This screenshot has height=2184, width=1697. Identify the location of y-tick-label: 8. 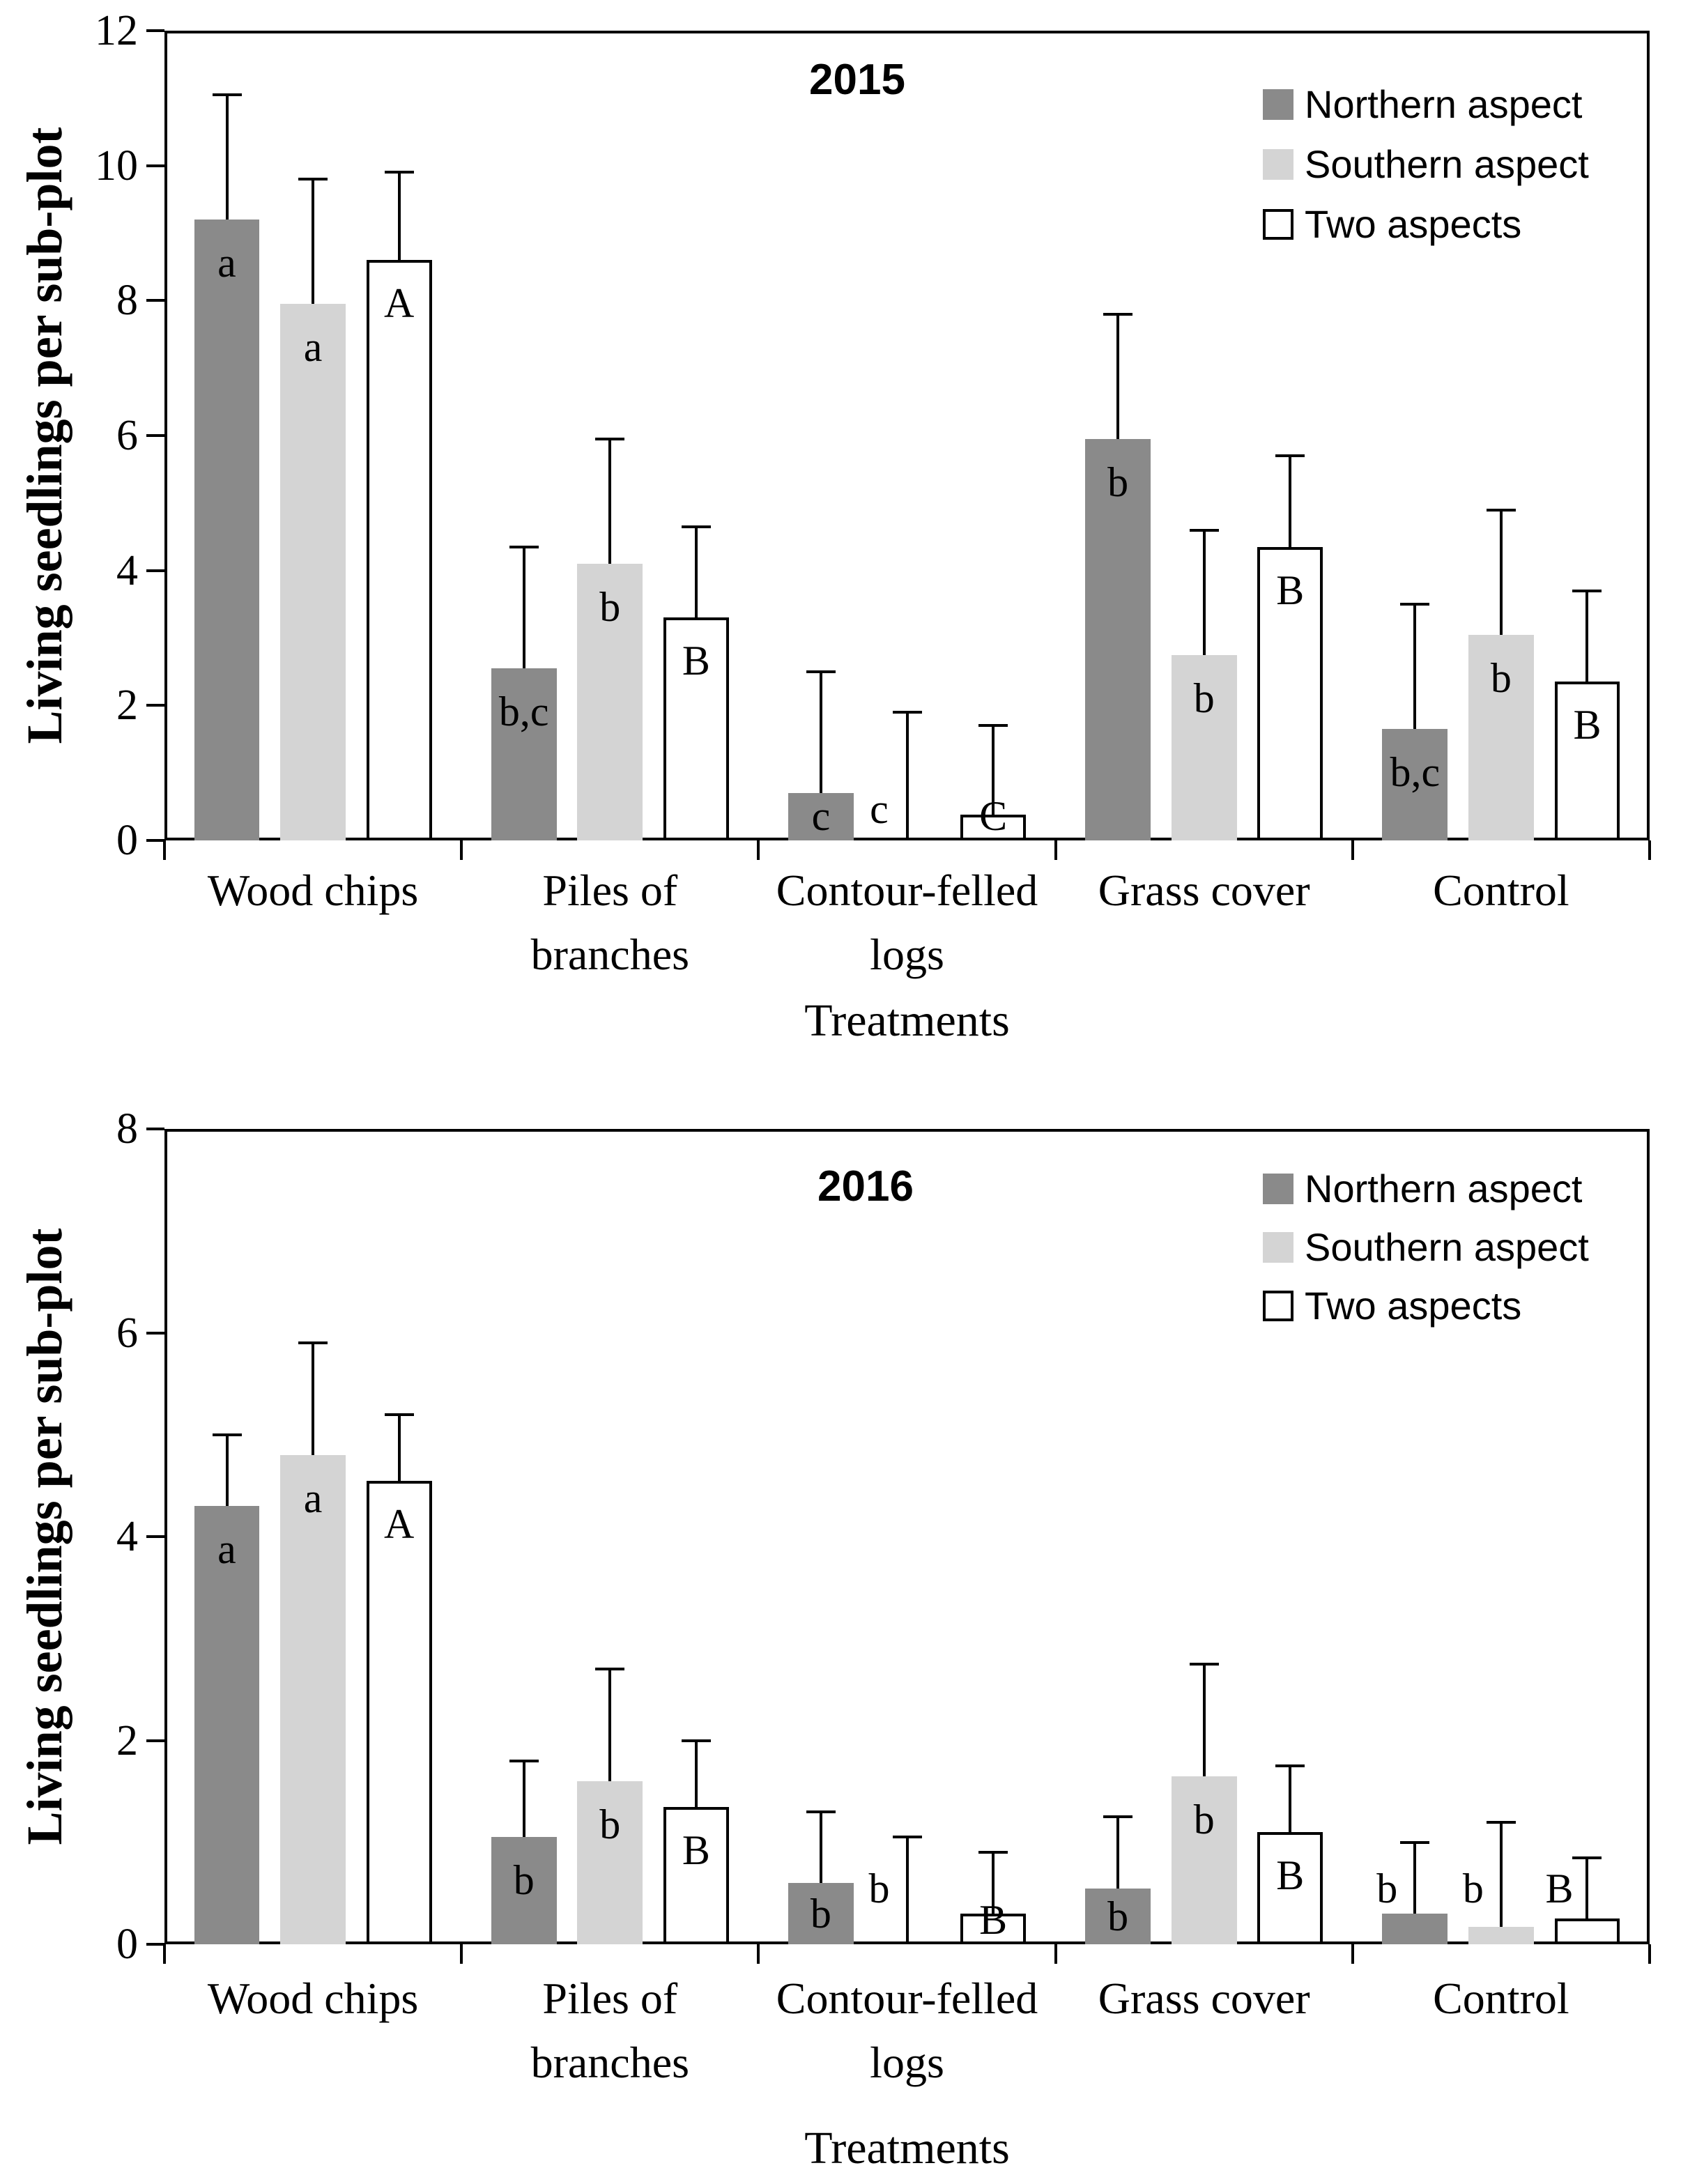
(127, 301).